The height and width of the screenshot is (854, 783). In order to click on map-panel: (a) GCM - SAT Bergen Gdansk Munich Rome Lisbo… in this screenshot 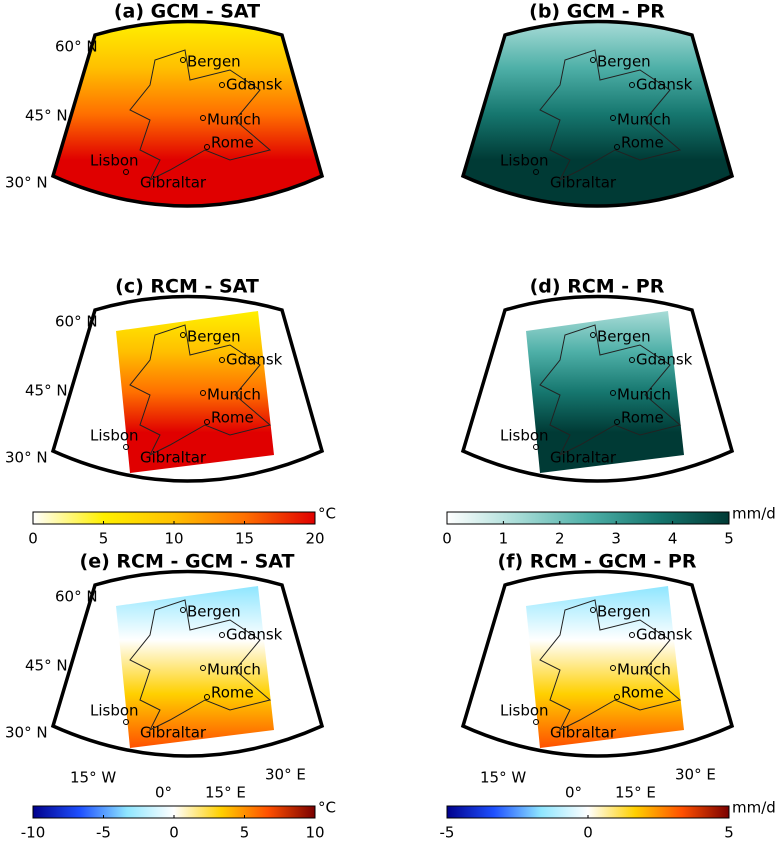, I will do `click(165, 104)`.